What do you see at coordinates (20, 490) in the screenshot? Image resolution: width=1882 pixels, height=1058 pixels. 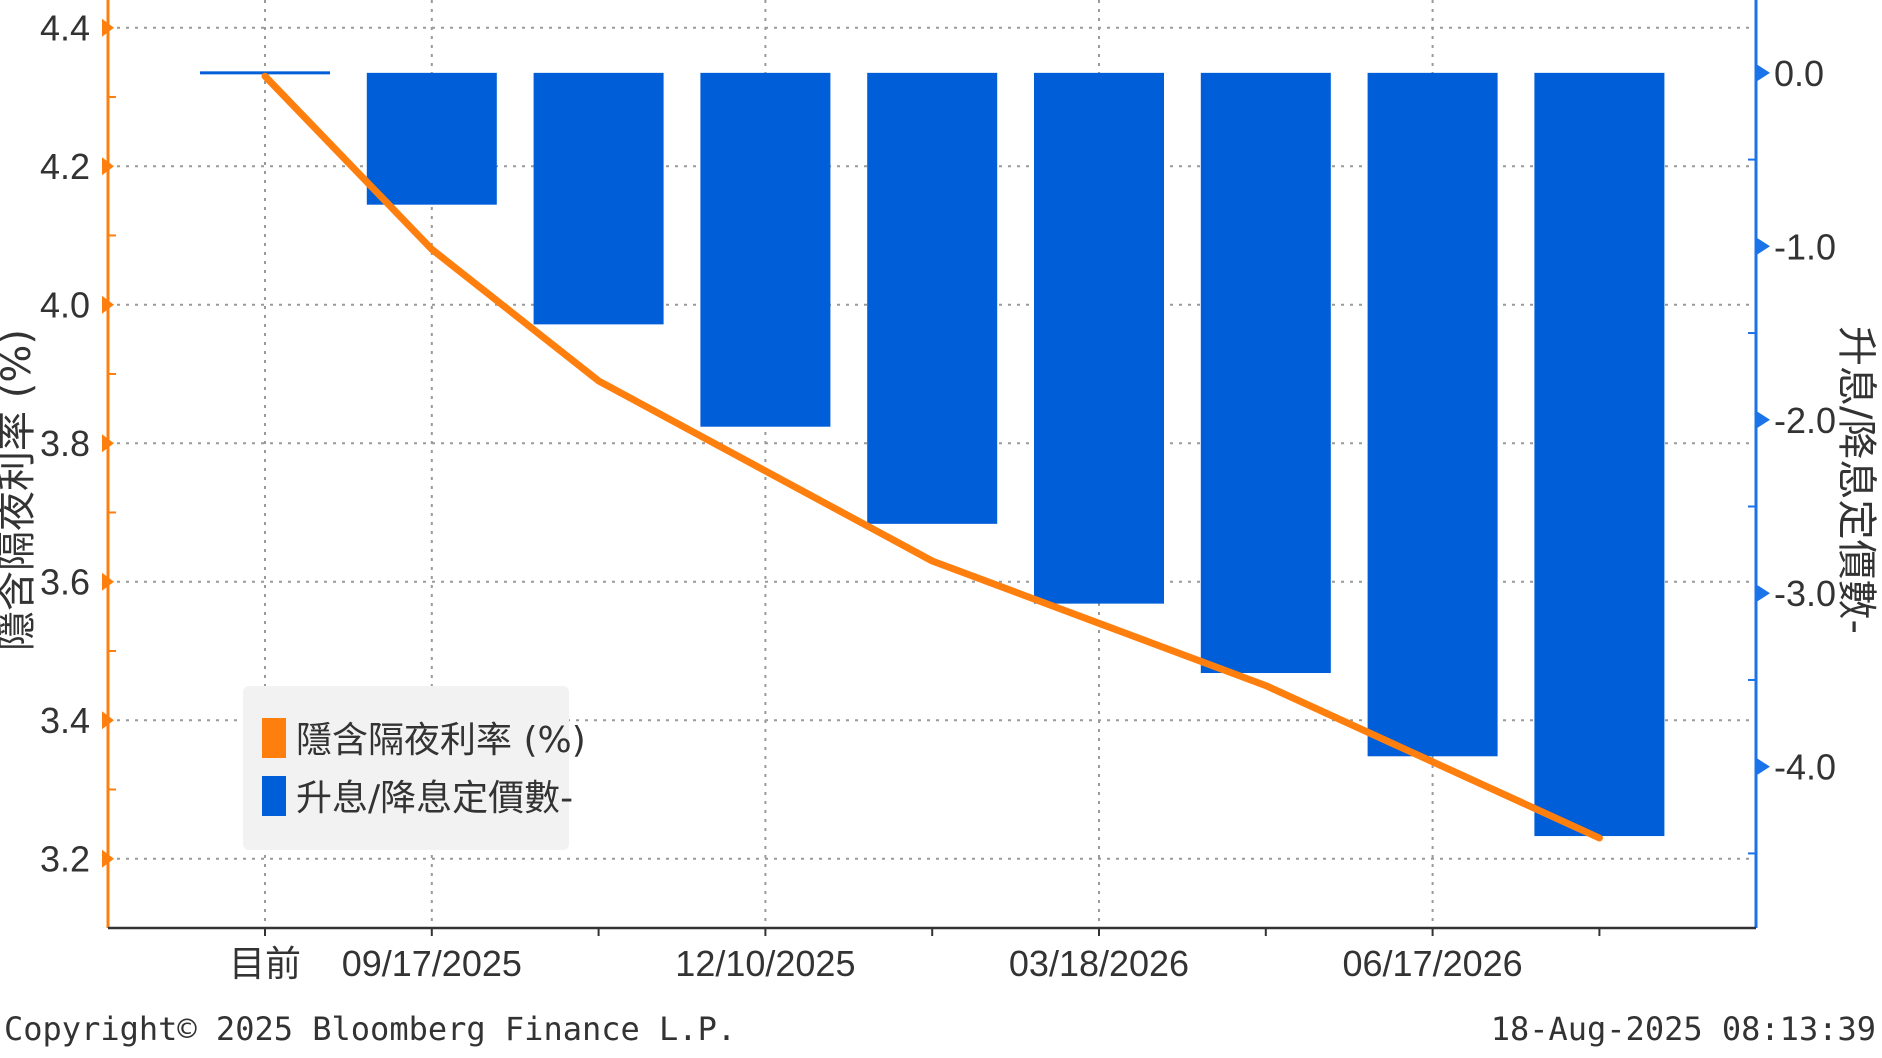 I see `left-axis-title: 隱含隔夜利率 (%)` at bounding box center [20, 490].